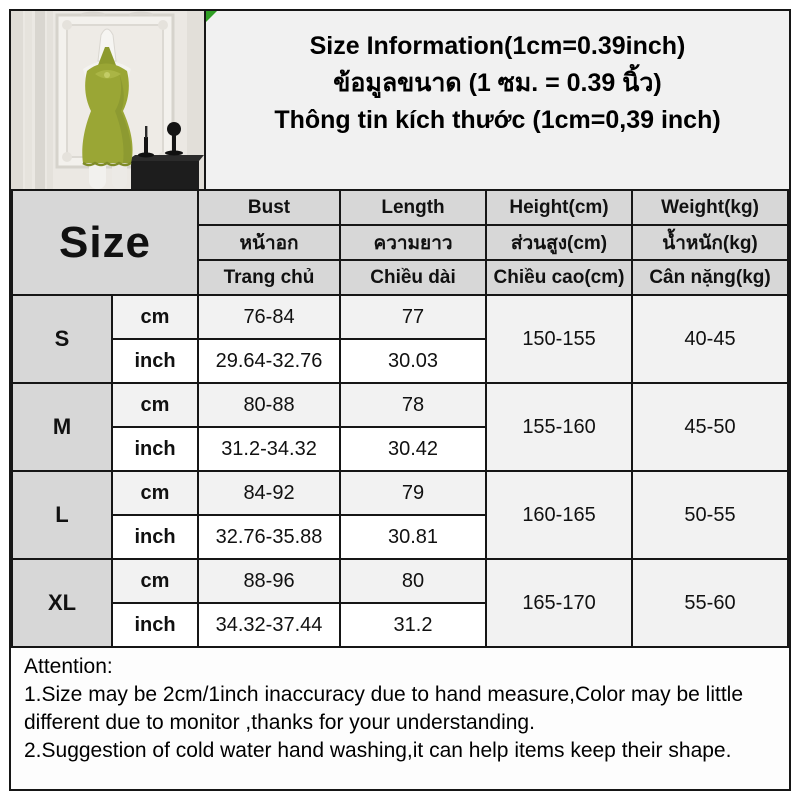 This screenshot has height=800, width=800. I want to click on col-header-length-en: Length, so click(413, 207).